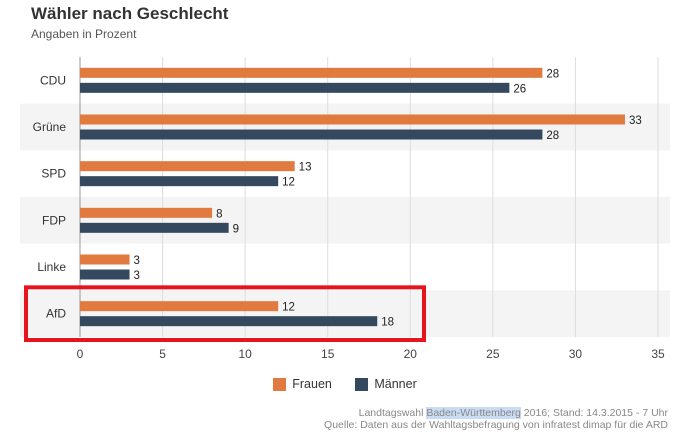 Image resolution: width=690 pixels, height=432 pixels. What do you see at coordinates (635, 121) in the screenshot?
I see `data-label-gruene-frauen: 33` at bounding box center [635, 121].